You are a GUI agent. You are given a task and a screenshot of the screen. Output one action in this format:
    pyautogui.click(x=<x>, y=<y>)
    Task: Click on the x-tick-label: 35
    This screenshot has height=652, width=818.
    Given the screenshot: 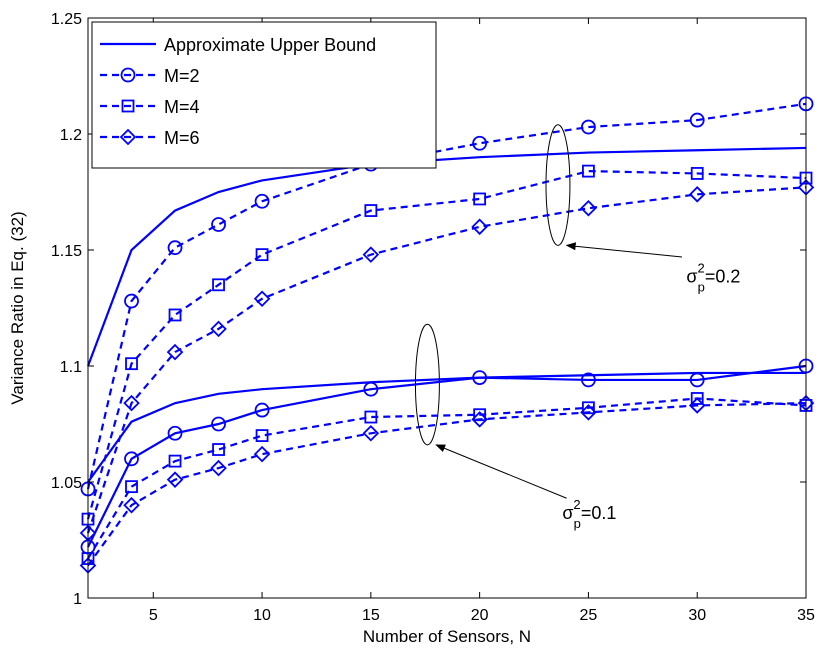 What is the action you would take?
    pyautogui.click(x=806, y=615)
    